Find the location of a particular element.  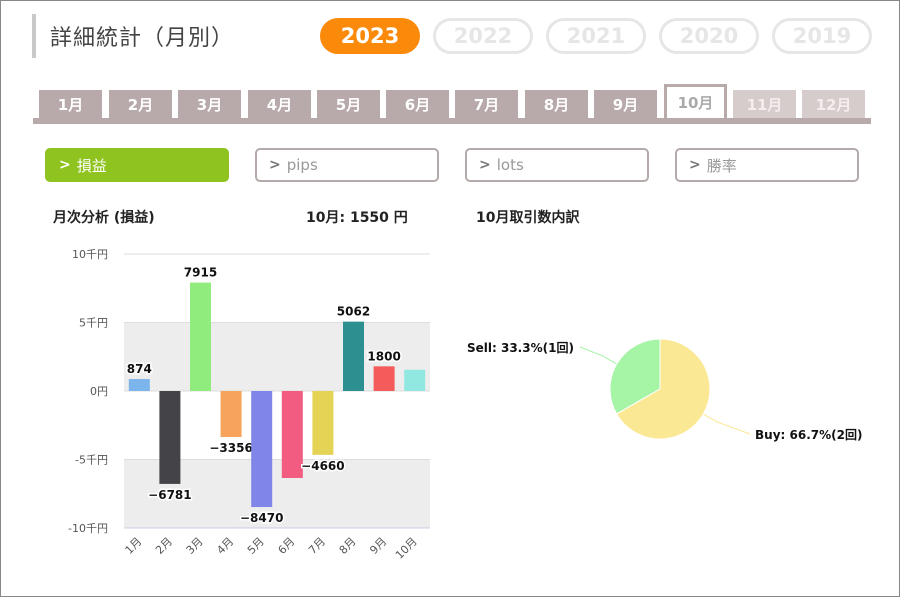

month-tab-4: 4月 is located at coordinates (279, 104).